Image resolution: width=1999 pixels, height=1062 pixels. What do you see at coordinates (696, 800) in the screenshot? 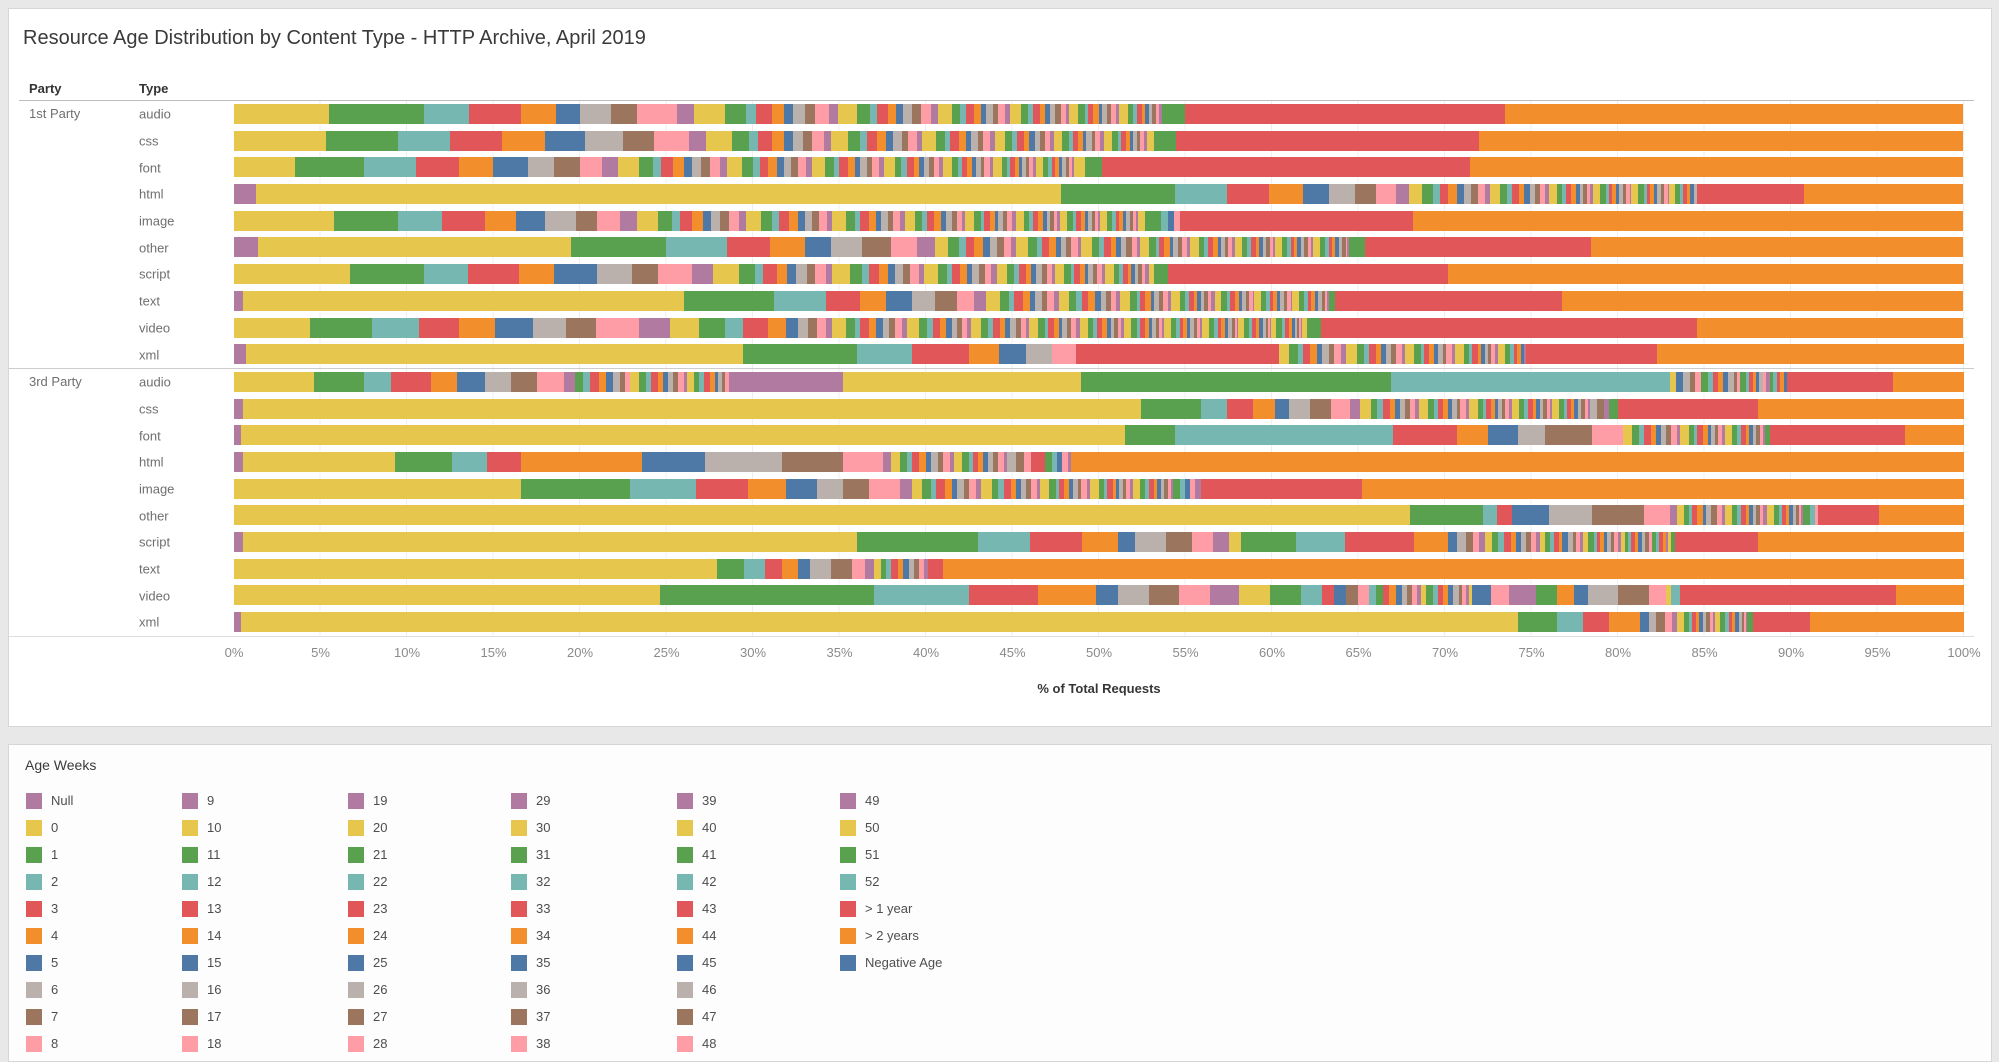
I see `legend-item-39: 39` at bounding box center [696, 800].